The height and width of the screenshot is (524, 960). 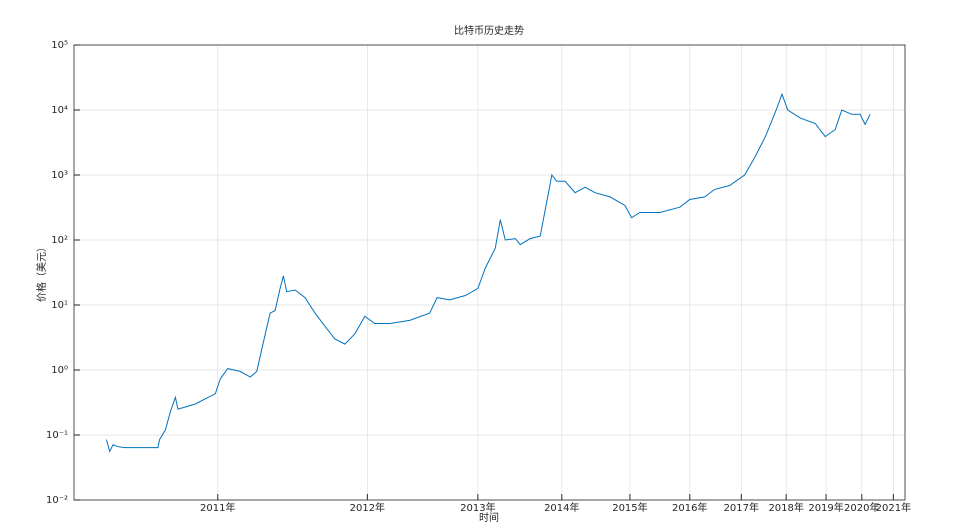 I want to click on x-tick-label: 2014年, so click(x=561, y=507).